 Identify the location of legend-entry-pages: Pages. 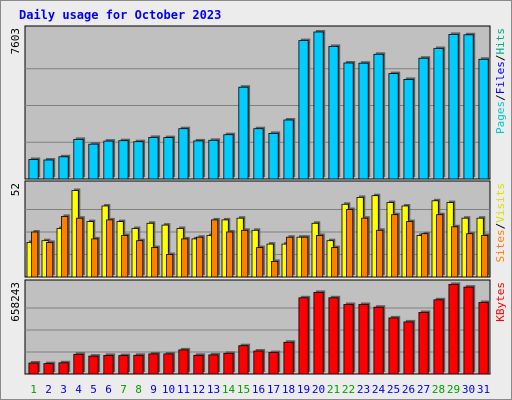
(500, 117).